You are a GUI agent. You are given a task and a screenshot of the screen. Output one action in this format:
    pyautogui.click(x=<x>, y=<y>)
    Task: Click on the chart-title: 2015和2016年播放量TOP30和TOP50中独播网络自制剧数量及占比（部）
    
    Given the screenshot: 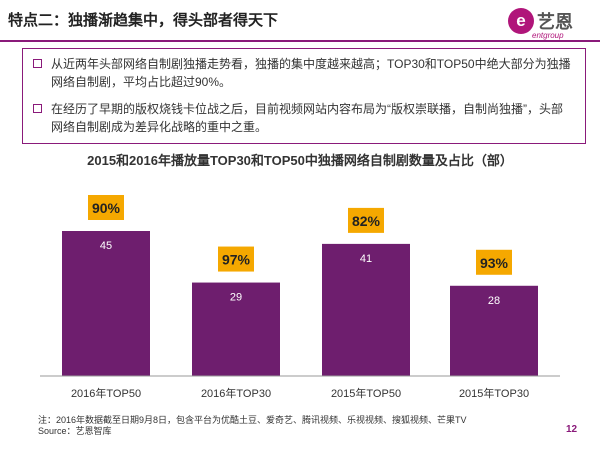 What is the action you would take?
    pyautogui.click(x=300, y=160)
    